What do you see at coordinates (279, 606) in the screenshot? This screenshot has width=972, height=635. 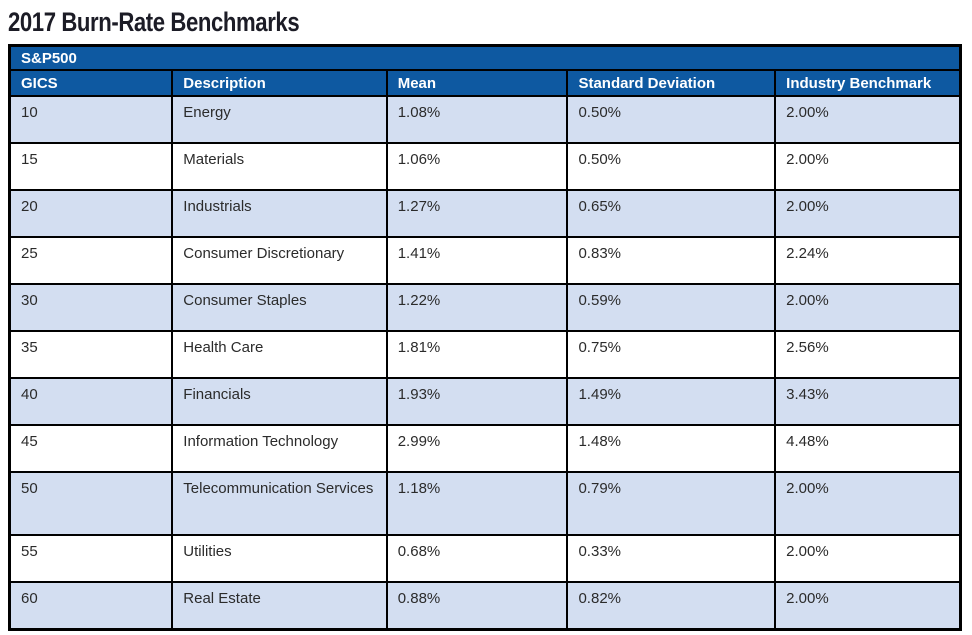 I see `cell-description: Real Estate` at bounding box center [279, 606].